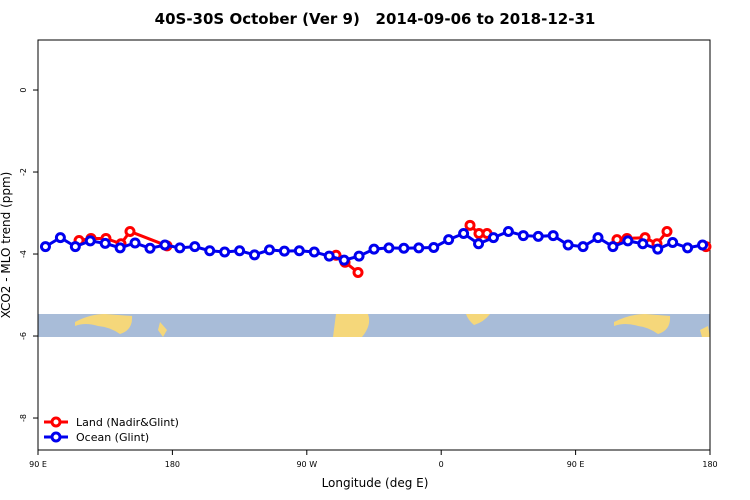 This screenshot has width=750, height=500. What do you see at coordinates (23, 254) in the screenshot?
I see `y-tick-label: -4` at bounding box center [23, 254].